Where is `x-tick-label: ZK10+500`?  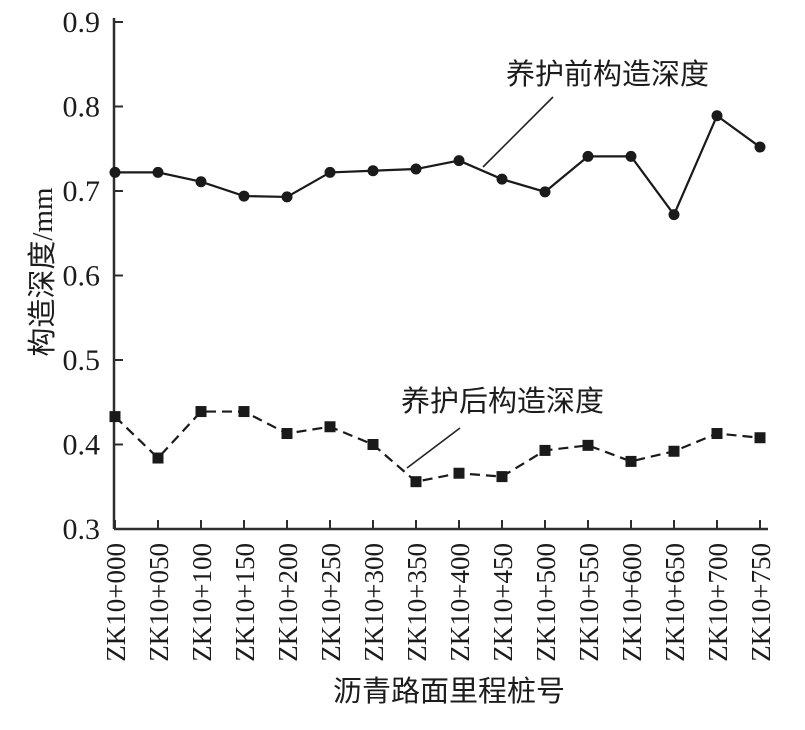 x-tick-label: ZK10+500 is located at coordinates (546, 602).